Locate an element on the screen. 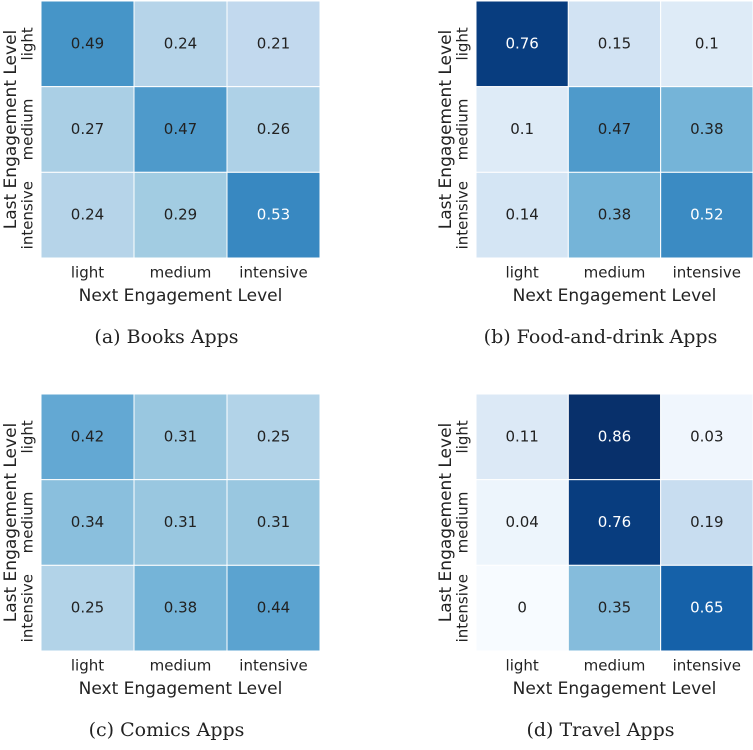 This screenshot has height=750, width=753. cell-value: 0.19 is located at coordinates (706, 522).